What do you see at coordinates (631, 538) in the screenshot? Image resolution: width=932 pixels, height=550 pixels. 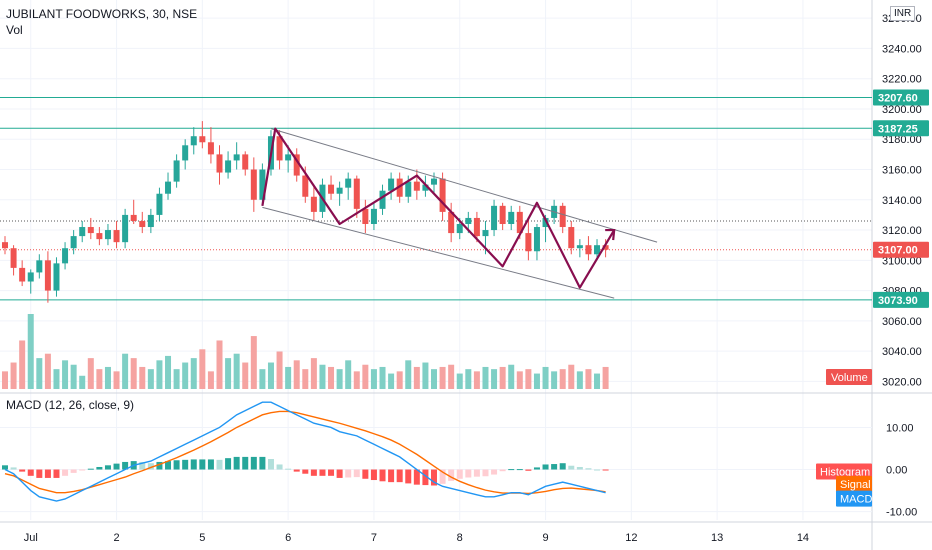 I see `time-axis-label: 12` at bounding box center [631, 538].